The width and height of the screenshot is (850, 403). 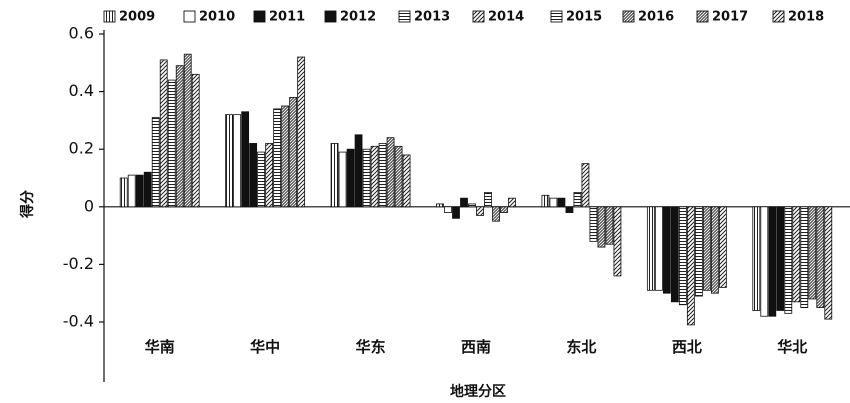 I want to click on legend-label: 2016, so click(x=656, y=17).